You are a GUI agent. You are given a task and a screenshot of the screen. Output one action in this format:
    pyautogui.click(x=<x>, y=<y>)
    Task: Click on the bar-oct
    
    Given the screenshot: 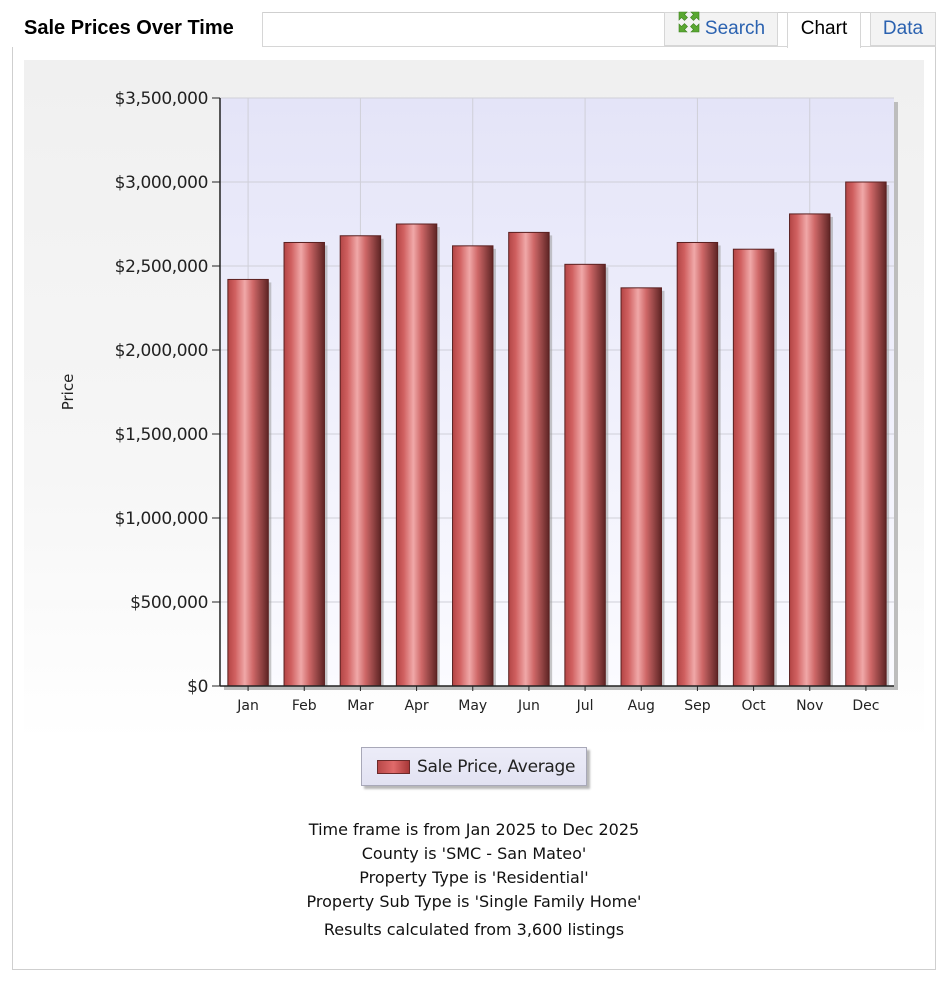 What is the action you would take?
    pyautogui.click(x=753, y=467)
    